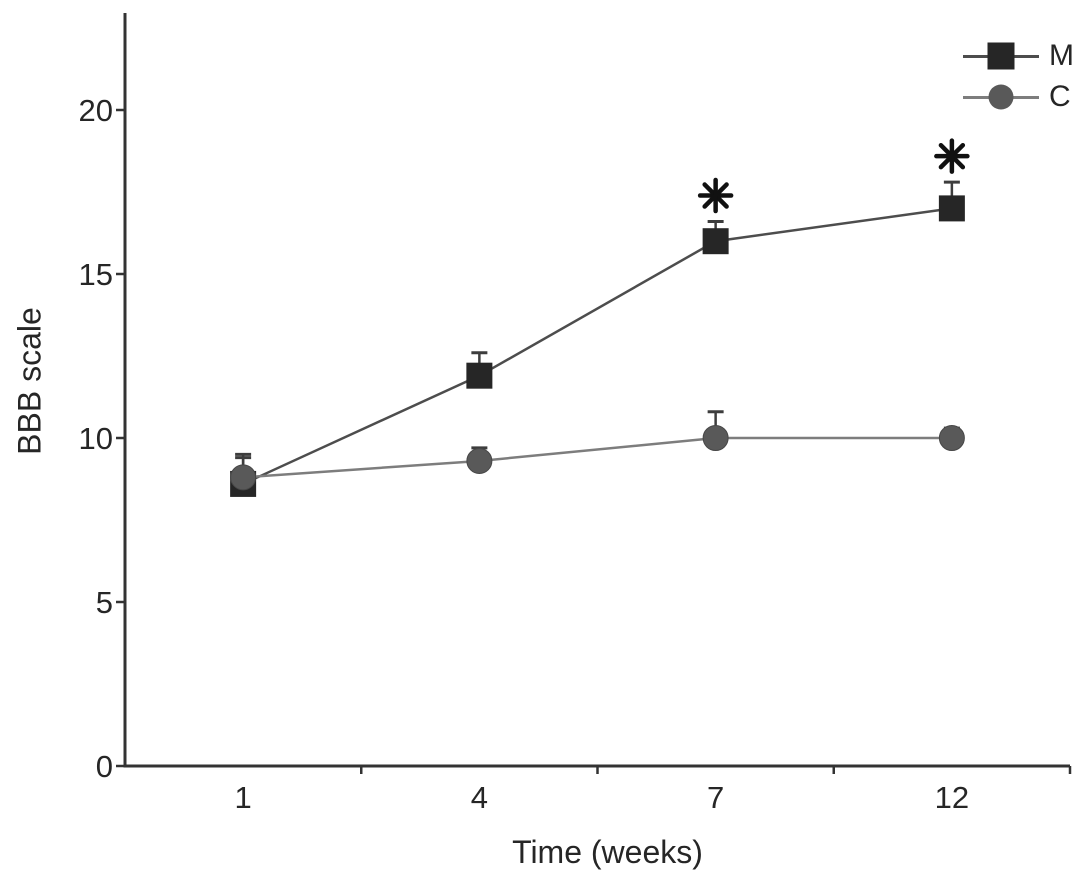 Image resolution: width=1087 pixels, height=888 pixels. What do you see at coordinates (1018, 76) in the screenshot?
I see `legend: M C` at bounding box center [1018, 76].